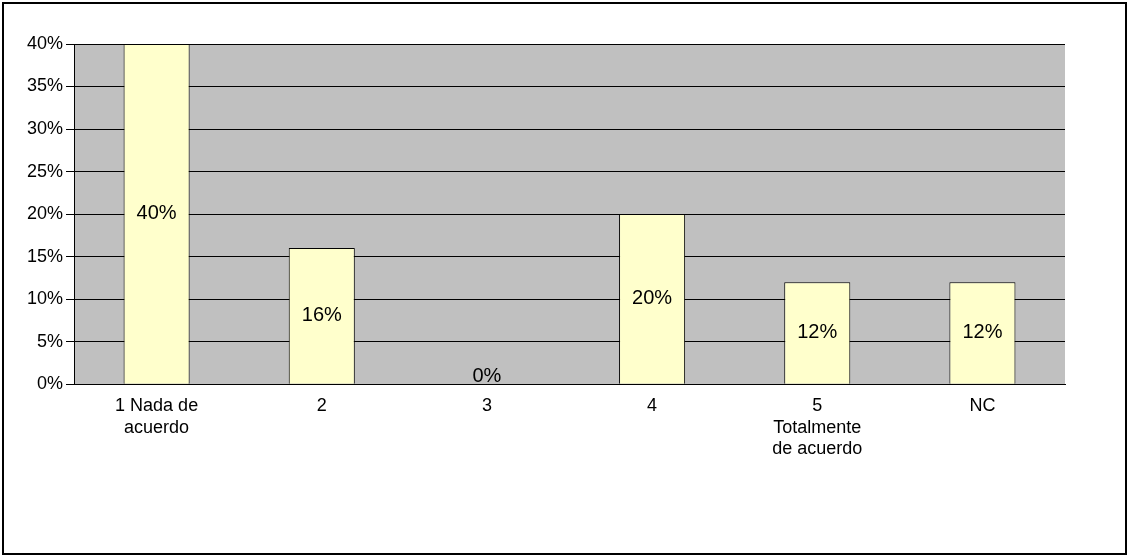  Describe the element at coordinates (486, 404) in the screenshot. I see `x-tick-label: 3` at that location.